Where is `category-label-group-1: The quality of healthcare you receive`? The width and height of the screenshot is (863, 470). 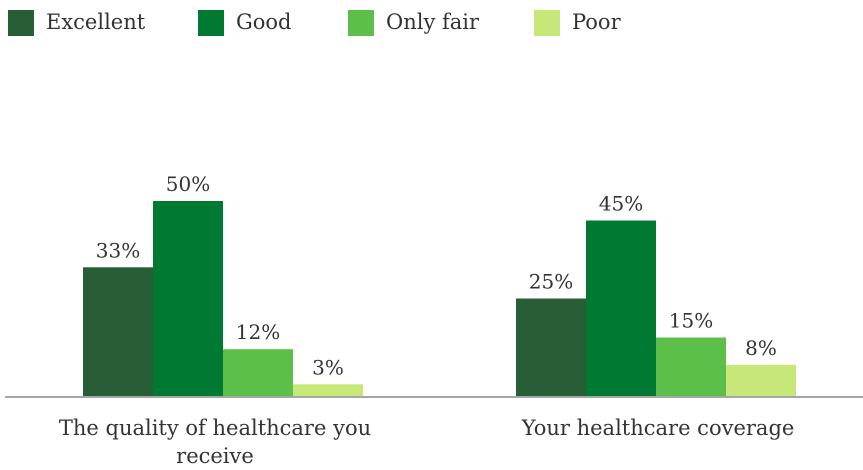 category-label-group-1: The quality of healthcare you receive is located at coordinates (215, 442).